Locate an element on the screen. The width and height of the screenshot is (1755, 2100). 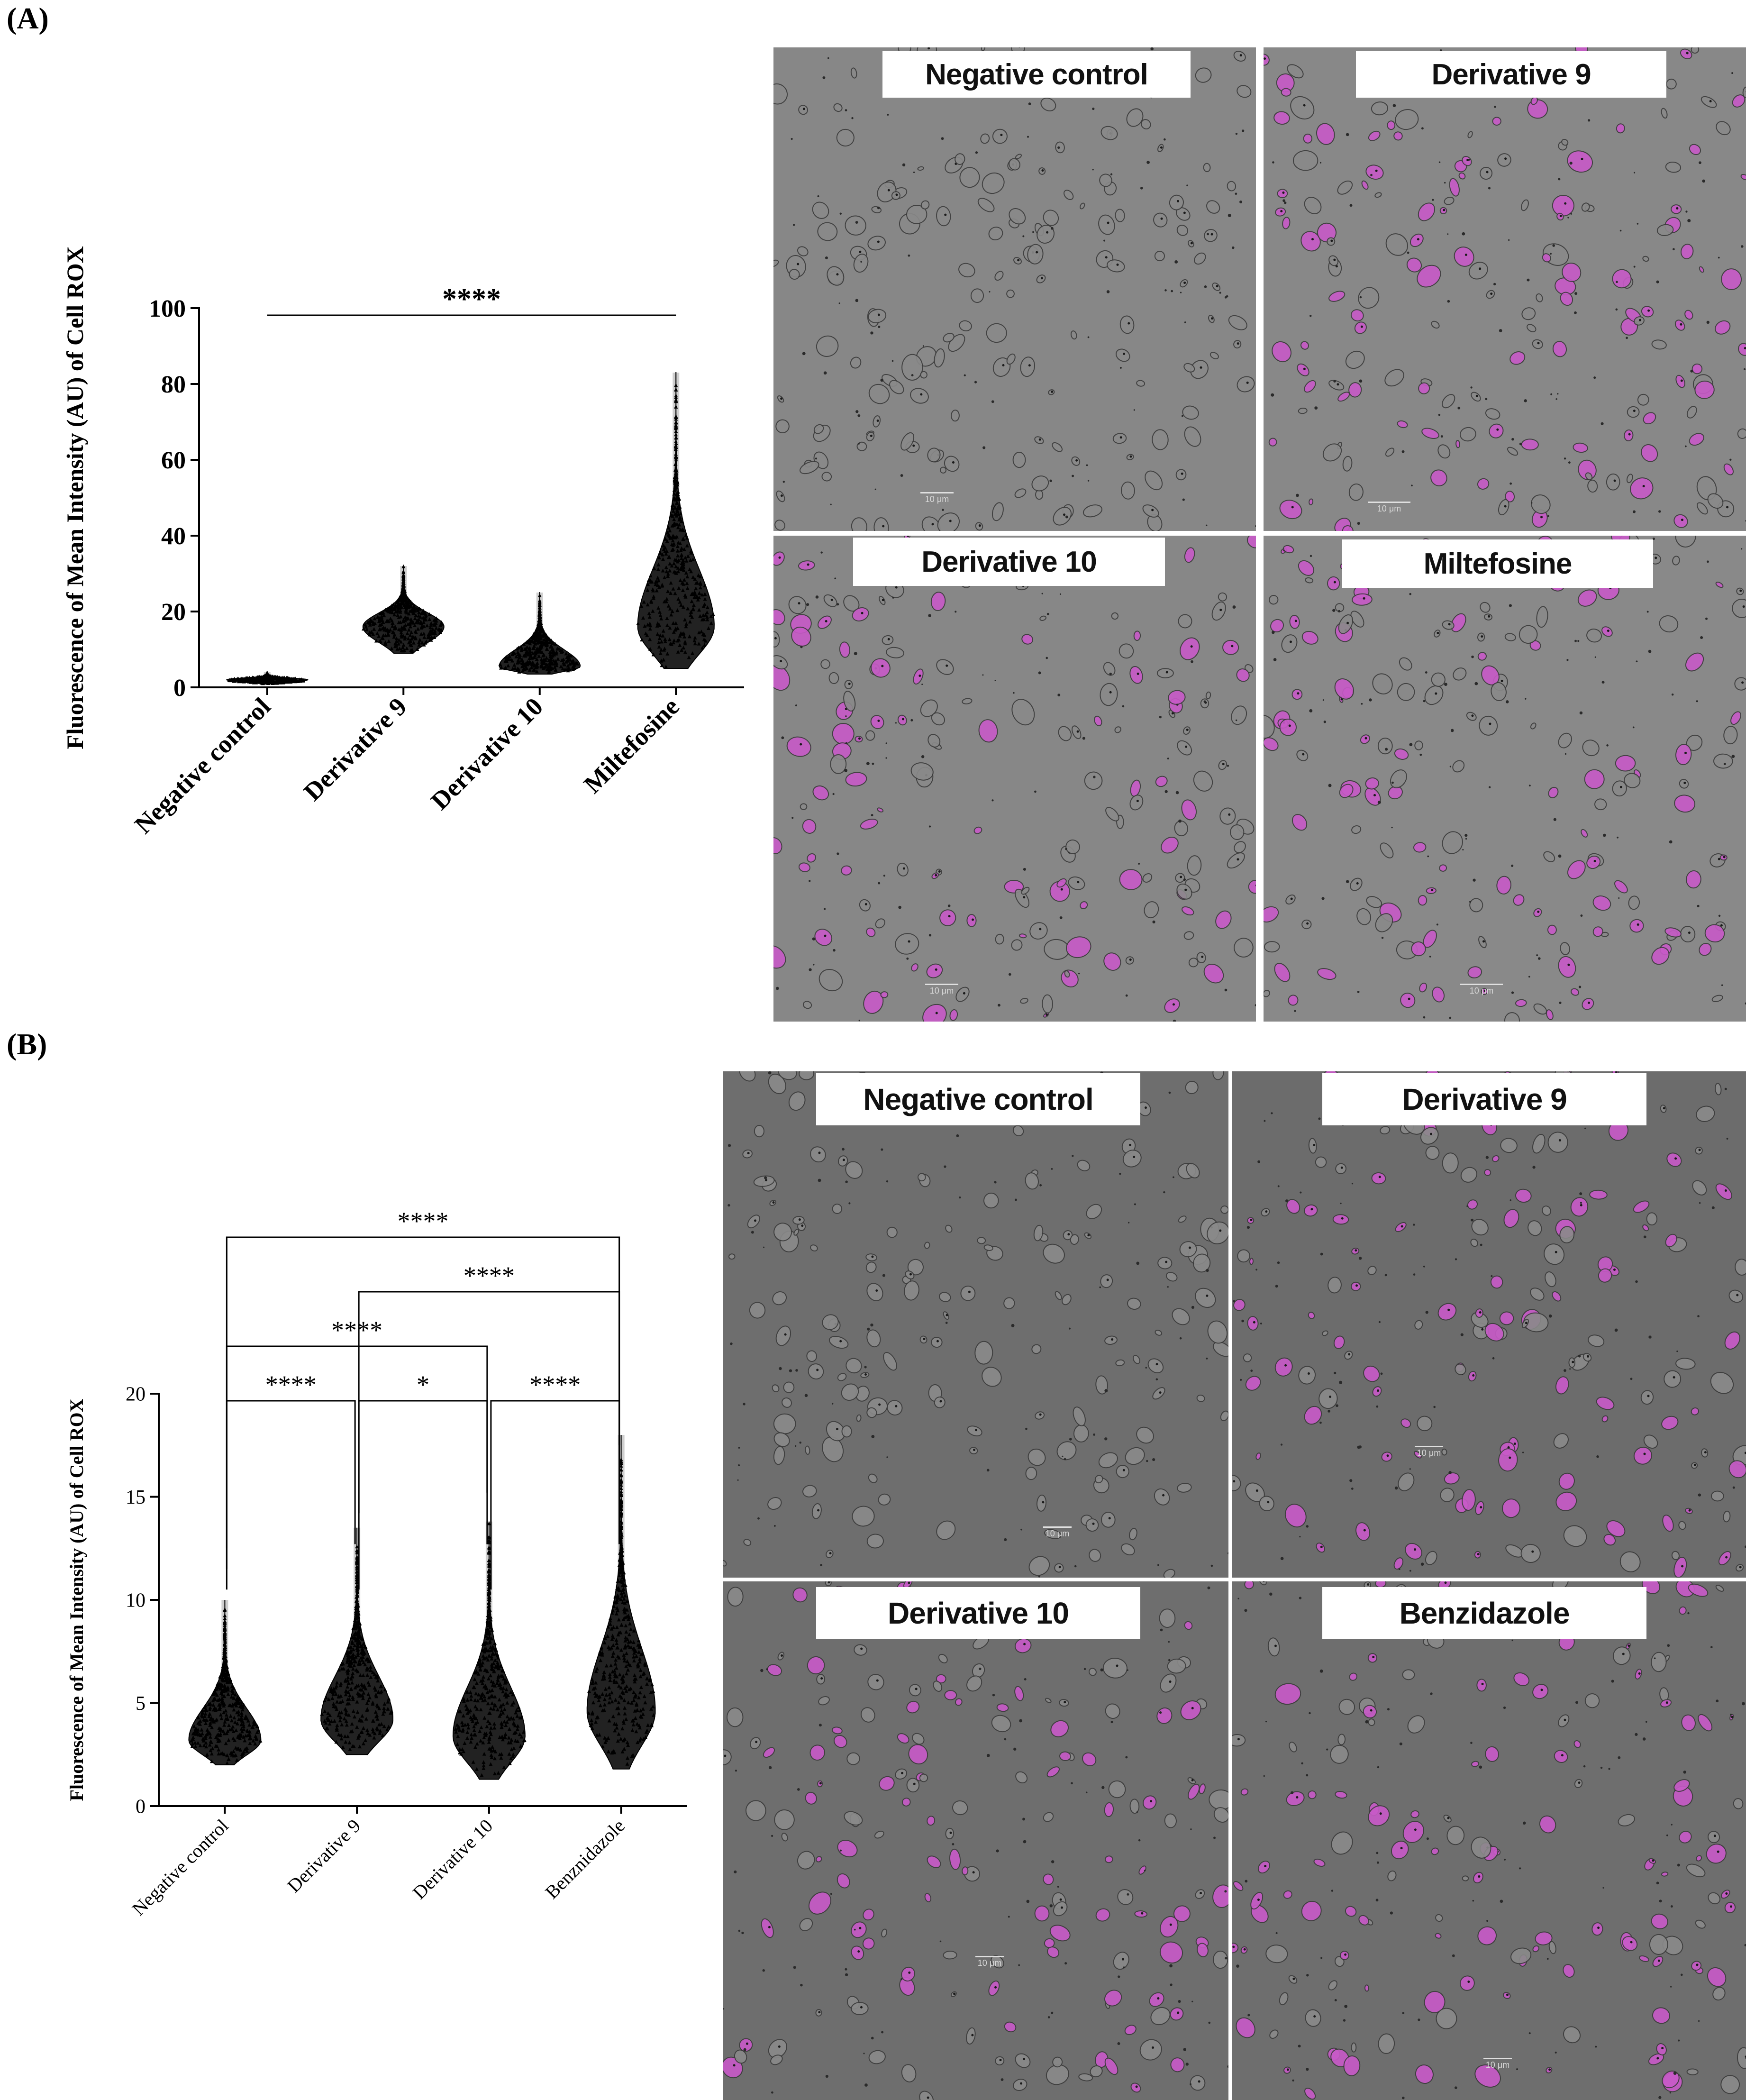
micrograph-label: Derivative 10 is located at coordinates (1009, 562).